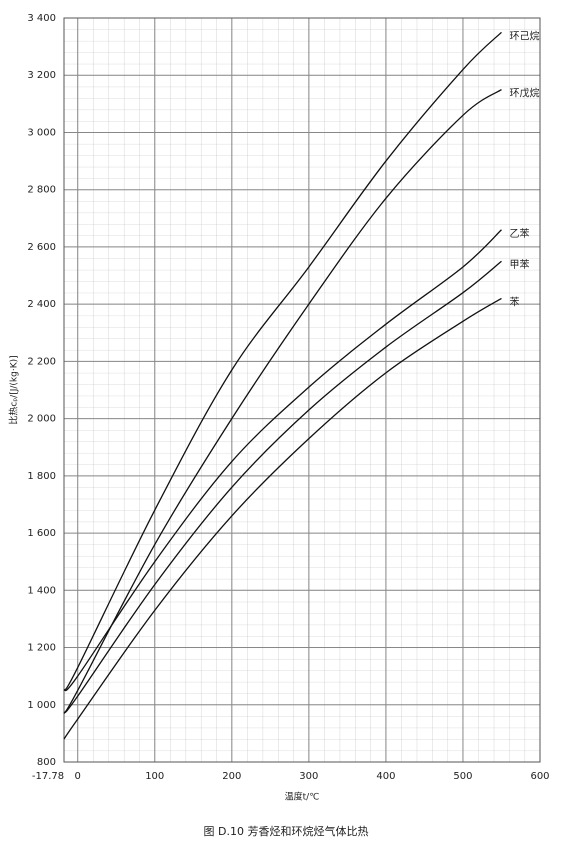 The width and height of the screenshot is (572, 851). I want to click on y-tick-label: 2 200, so click(41, 361).